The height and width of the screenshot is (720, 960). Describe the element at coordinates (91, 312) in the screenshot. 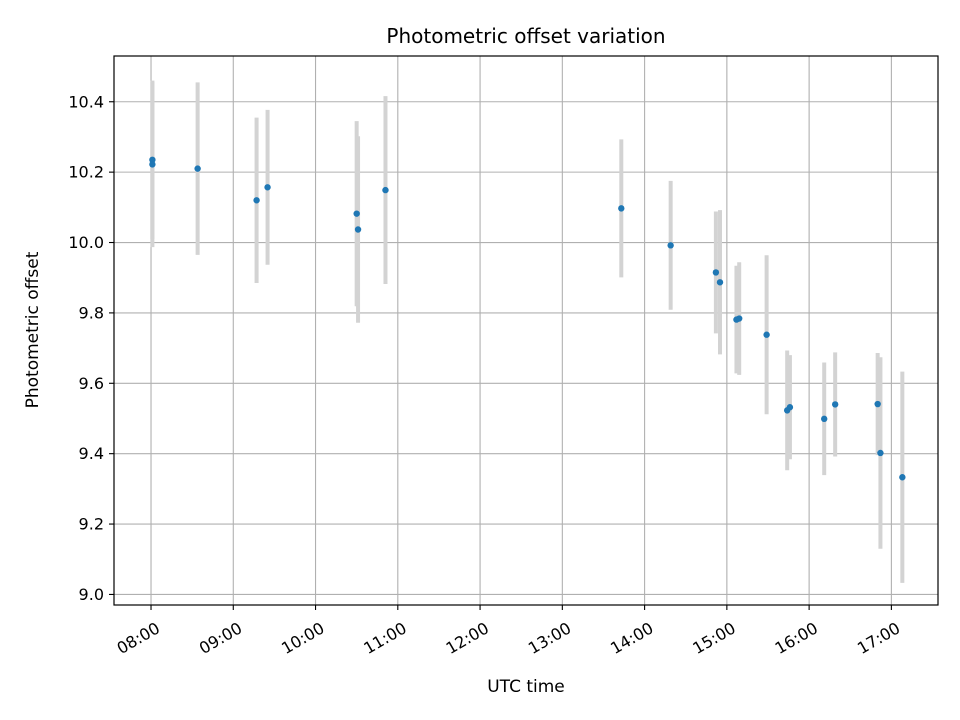

I see `y-tick-label: 9.8` at that location.